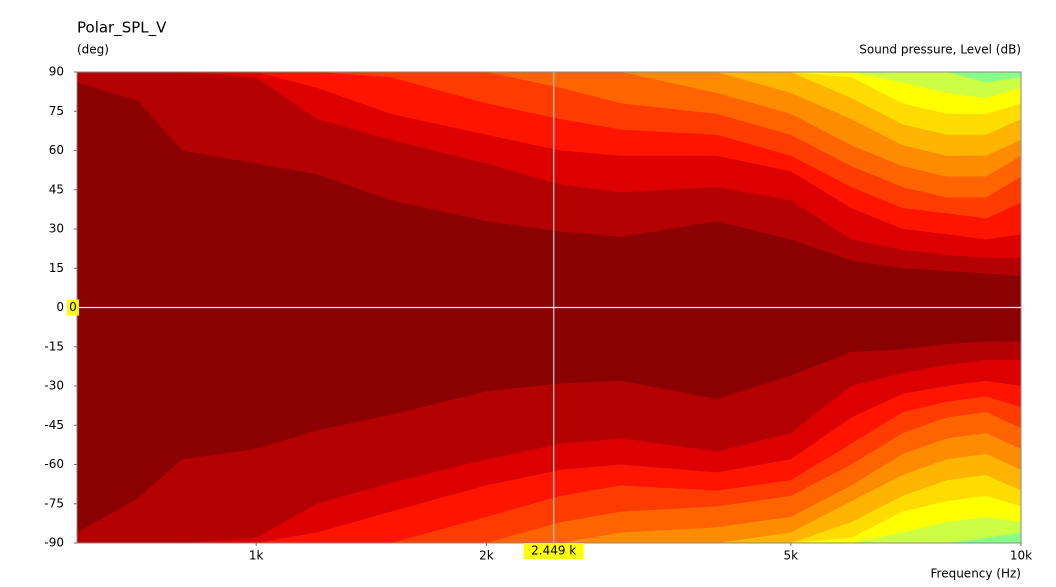 This screenshot has height=587, width=1056. Describe the element at coordinates (940, 50) in the screenshot. I see `colorbar-label: Sound pressure, Level (dB)` at that location.